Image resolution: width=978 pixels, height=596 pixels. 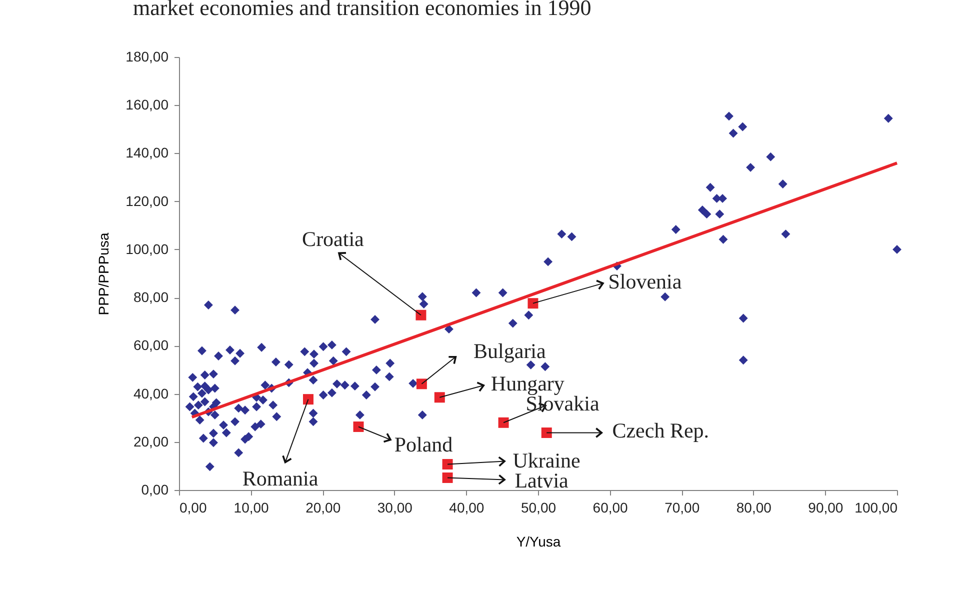 What do you see at coordinates (147, 200) in the screenshot?
I see `y-tick-label: 120,00` at bounding box center [147, 200].